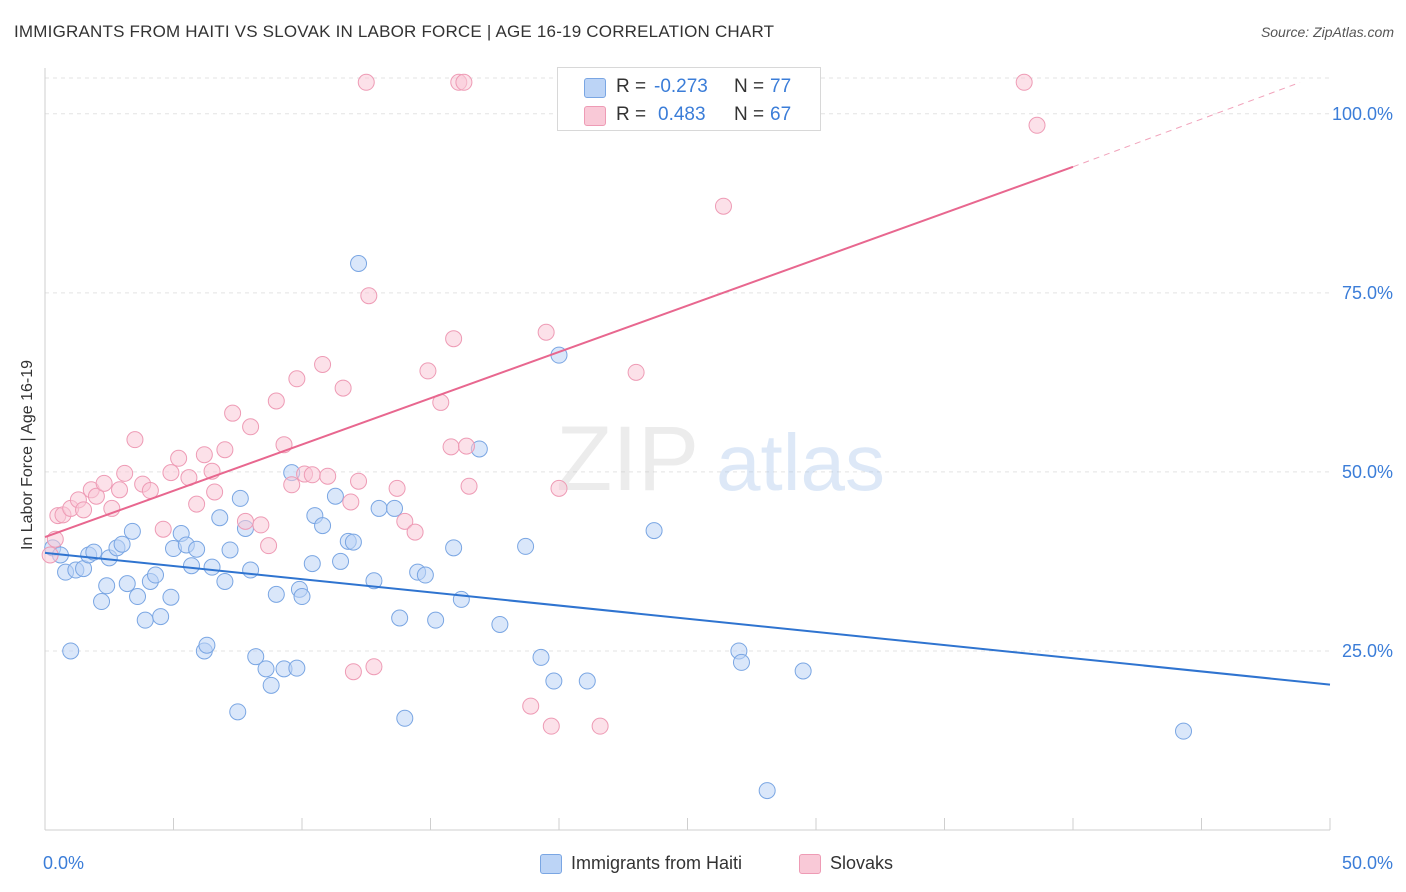 The width and height of the screenshot is (1406, 892). I want to click on slovak-swatch-icon, so click(810, 864).